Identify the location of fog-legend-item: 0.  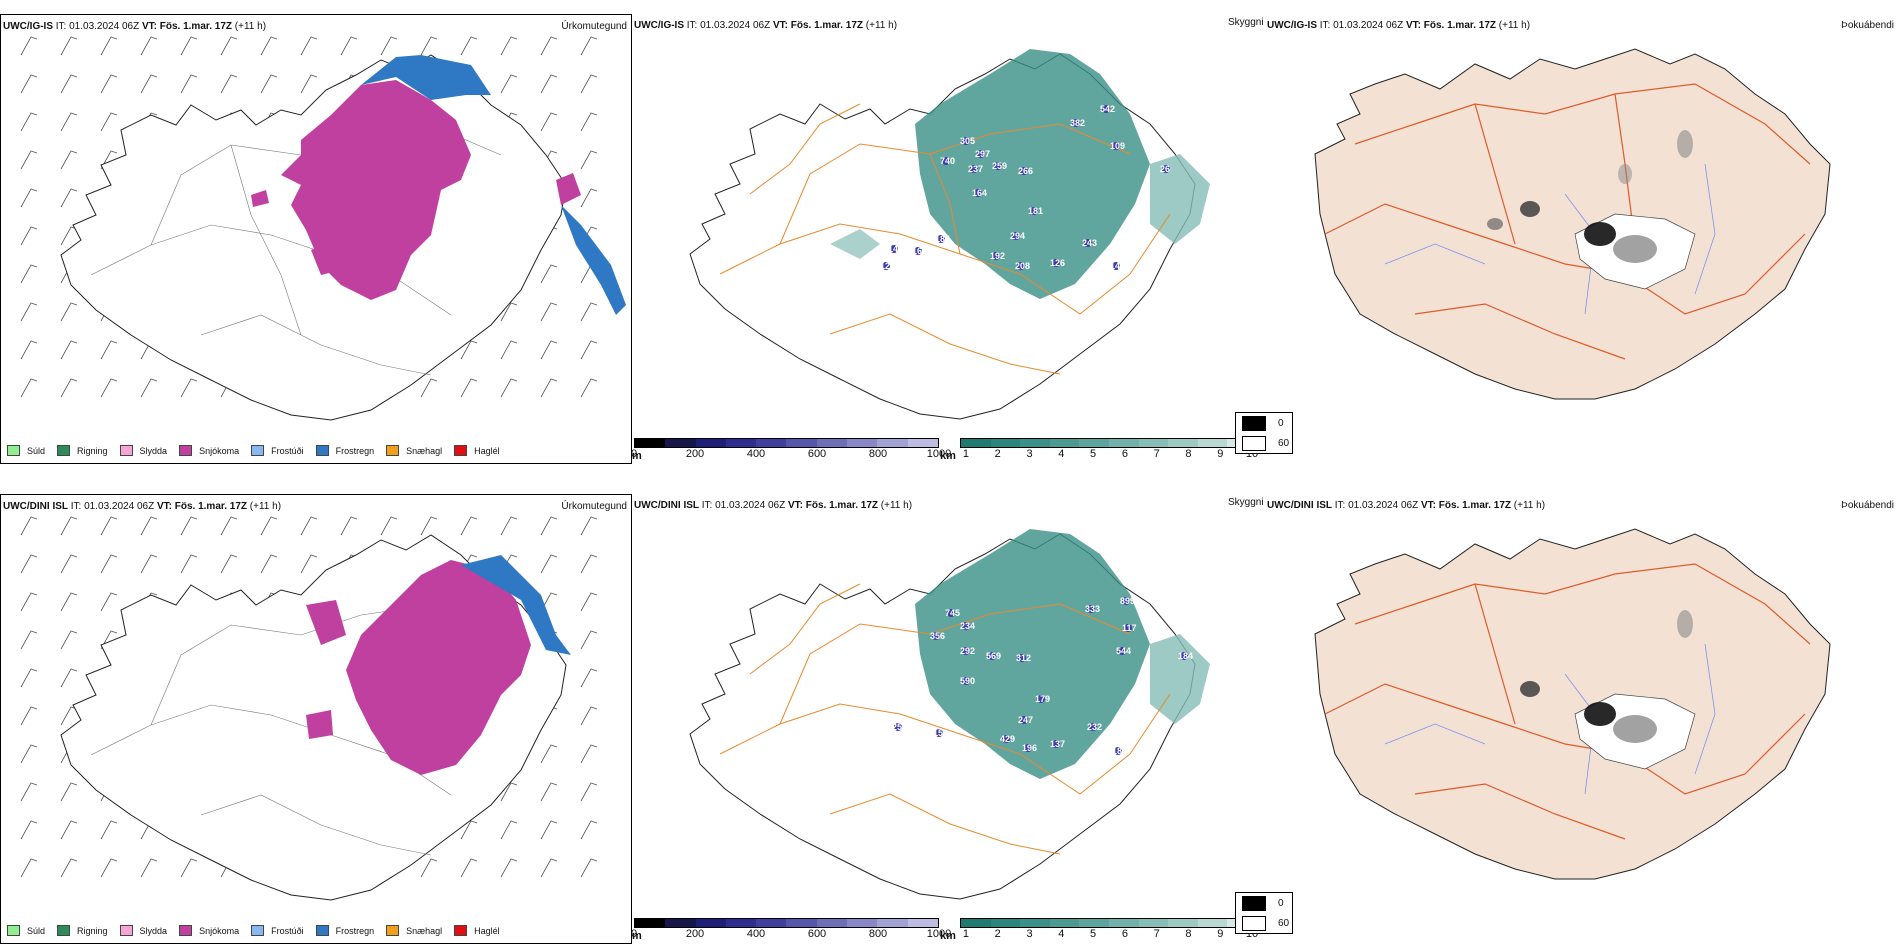
(1264, 423).